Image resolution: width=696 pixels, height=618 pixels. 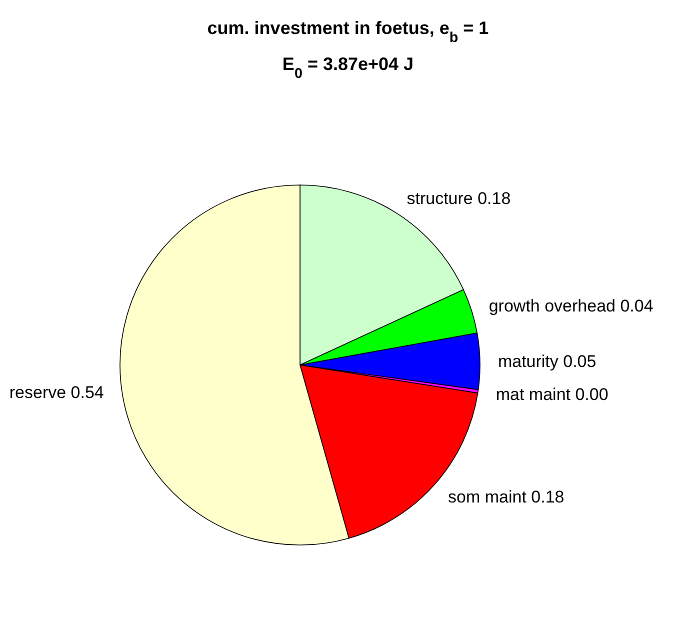 I want to click on slice-label: reserve 0.54, so click(x=56, y=392).